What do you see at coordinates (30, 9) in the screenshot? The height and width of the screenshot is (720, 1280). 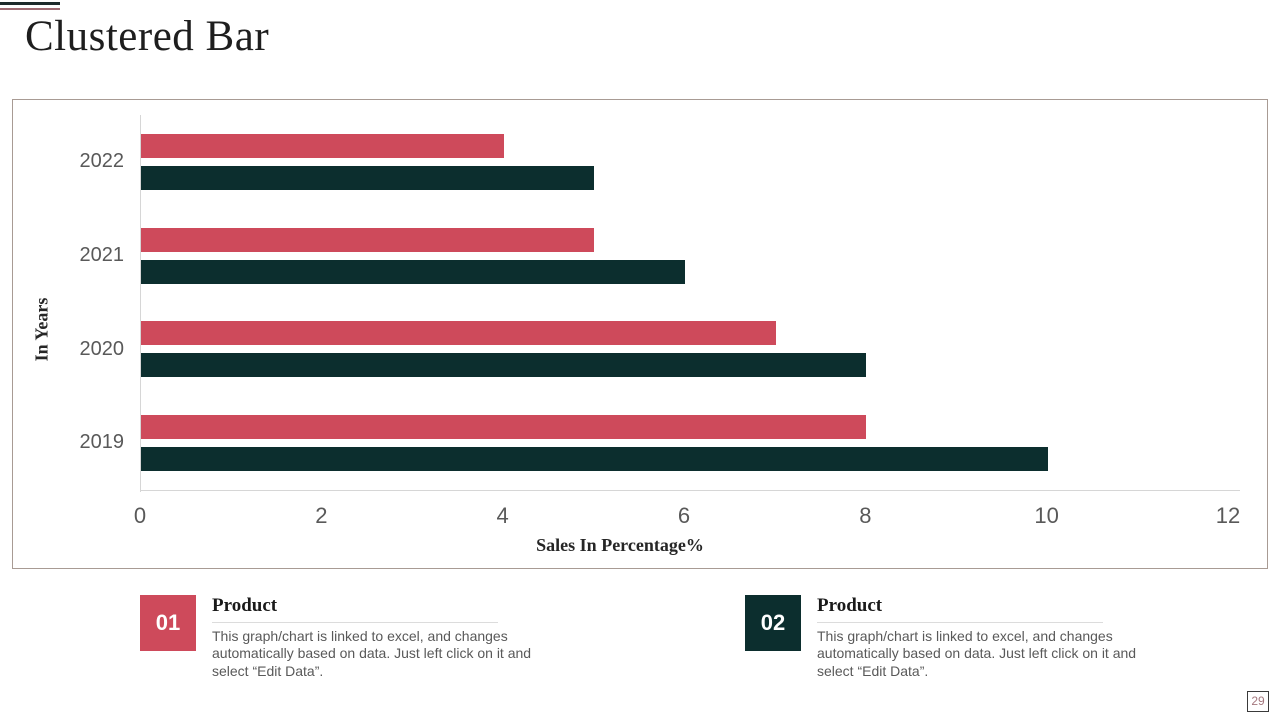 I see `accent-line-red` at bounding box center [30, 9].